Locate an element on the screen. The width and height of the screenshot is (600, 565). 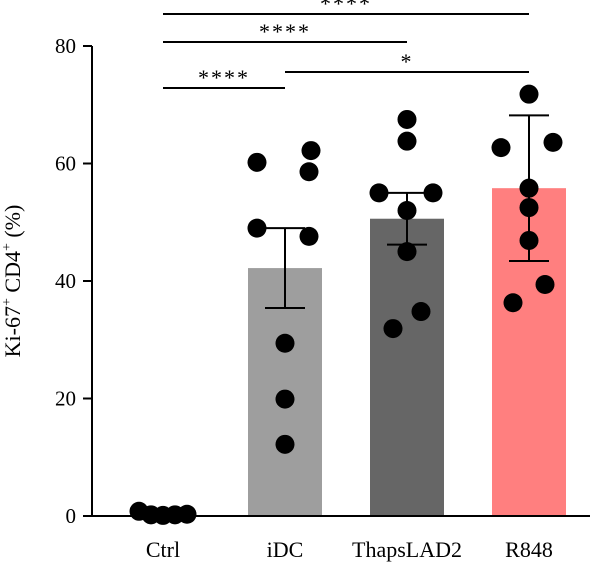
y-tick-label: 80 is located at coordinates (65, 46).